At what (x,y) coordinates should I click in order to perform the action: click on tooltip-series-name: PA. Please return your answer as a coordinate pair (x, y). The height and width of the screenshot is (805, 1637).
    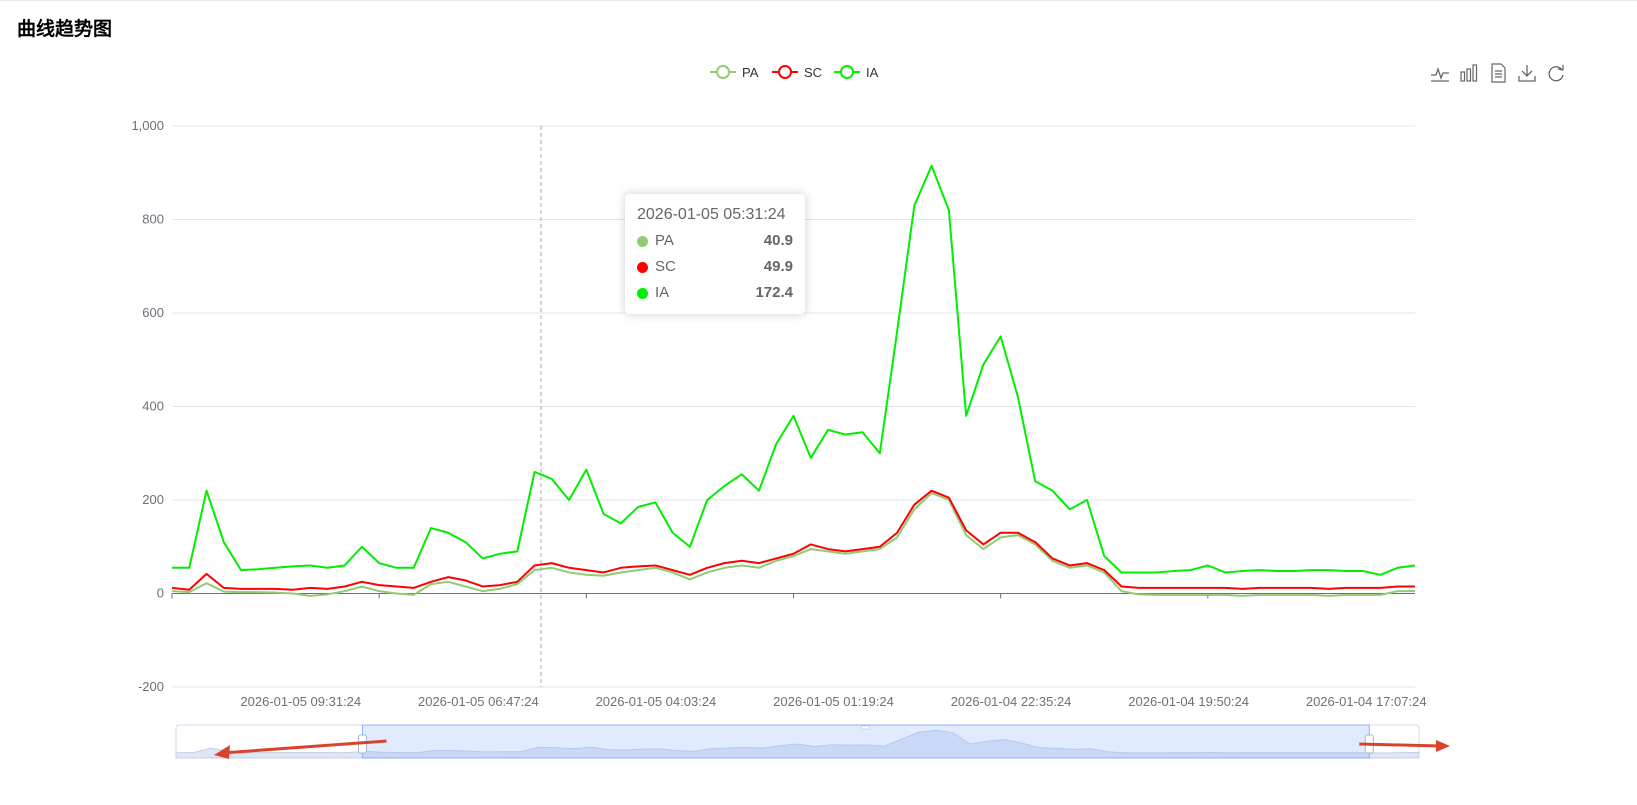
    Looking at the image, I should click on (664, 240).